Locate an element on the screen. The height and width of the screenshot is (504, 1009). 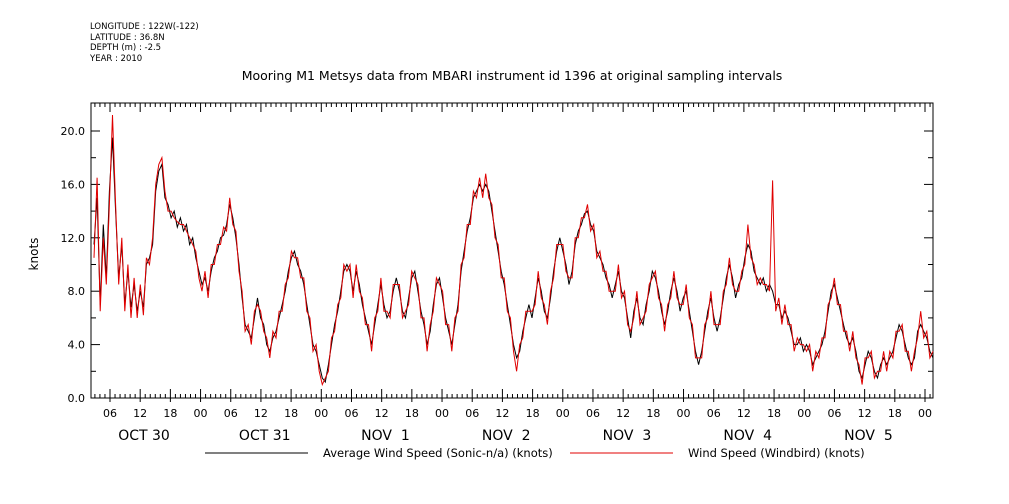
y-tick-label: 12.0 is located at coordinates (73, 238).